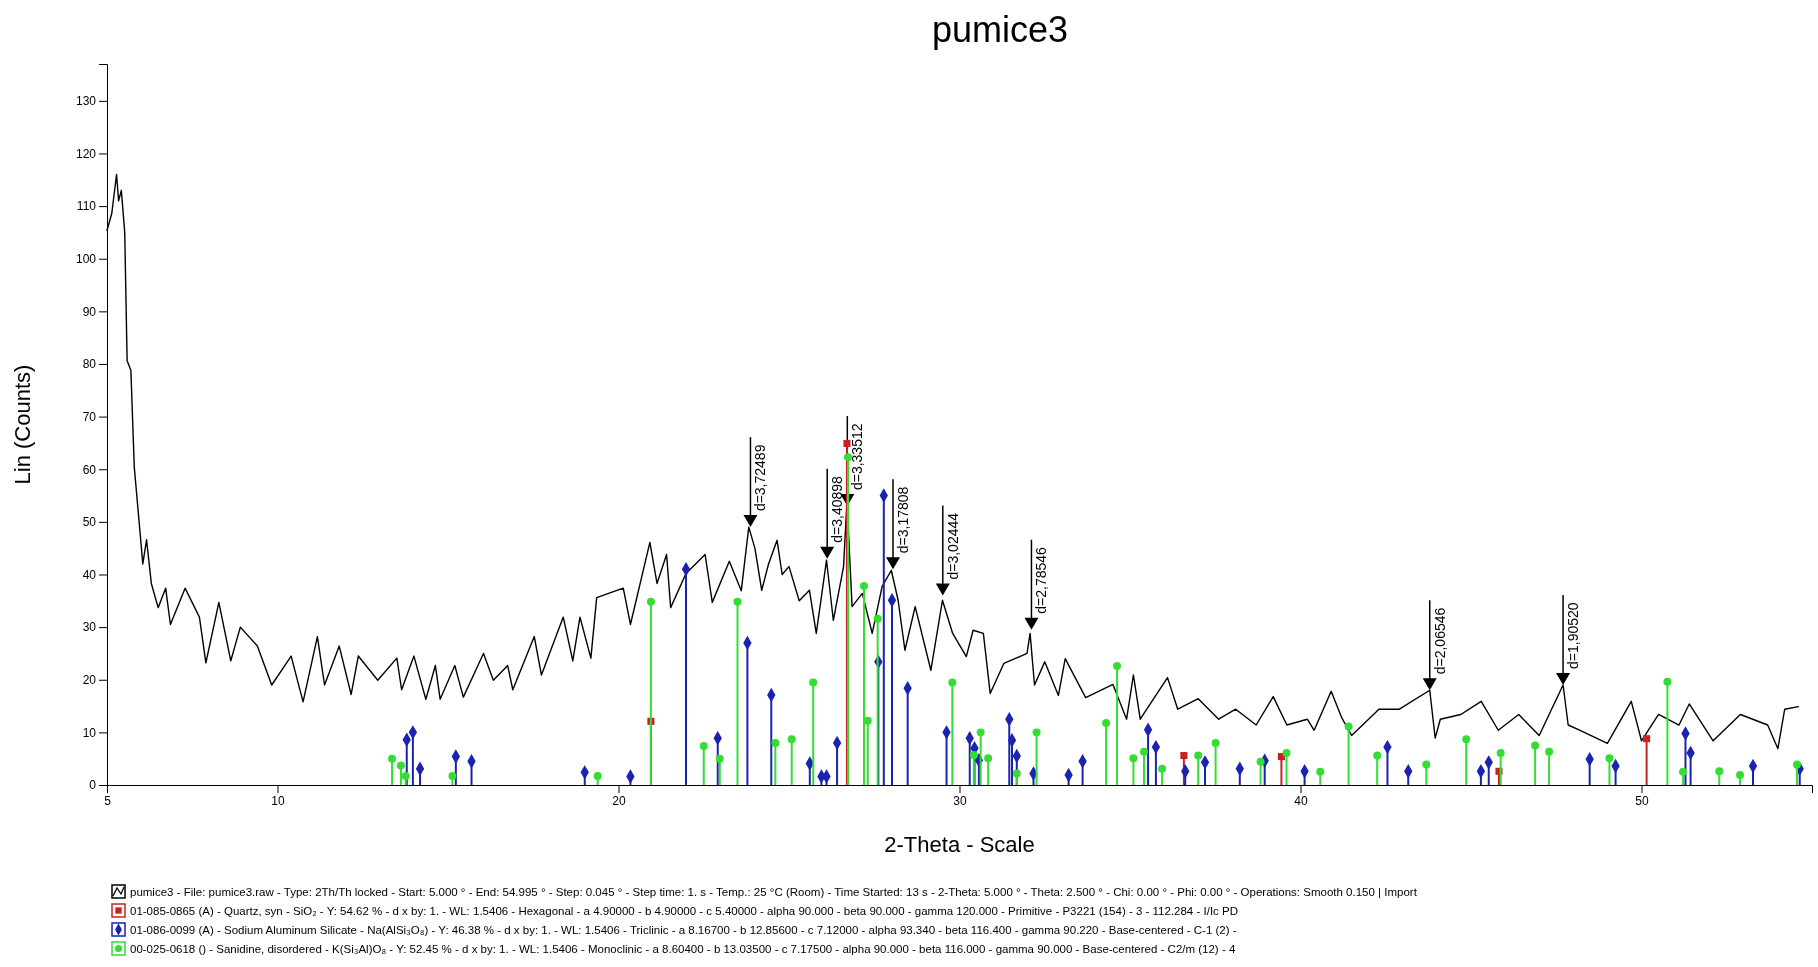 This screenshot has width=1818, height=967. I want to click on x-tick-label: 10, so click(278, 800).